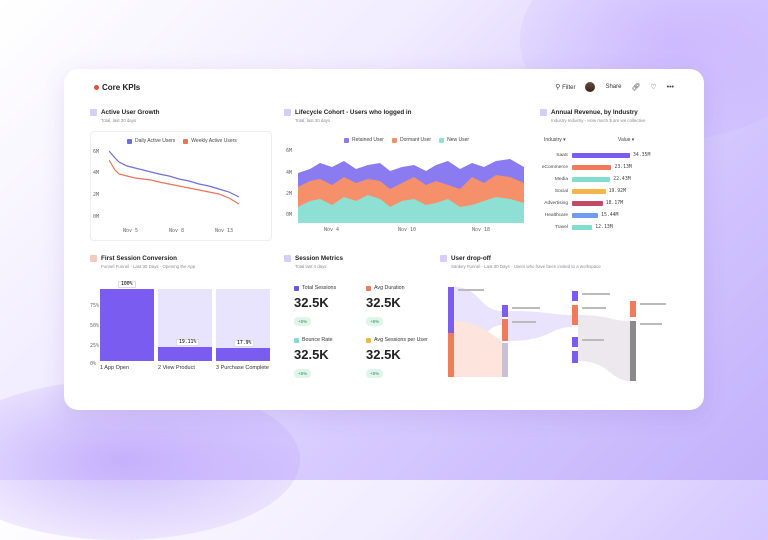  What do you see at coordinates (471, 258) in the screenshot?
I see `panel-title: User drop-off` at bounding box center [471, 258].